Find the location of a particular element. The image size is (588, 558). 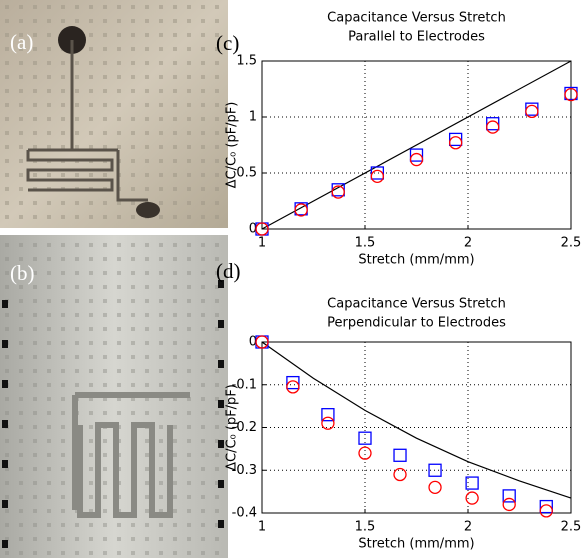

panel-label: (b) is located at coordinates (22, 273).